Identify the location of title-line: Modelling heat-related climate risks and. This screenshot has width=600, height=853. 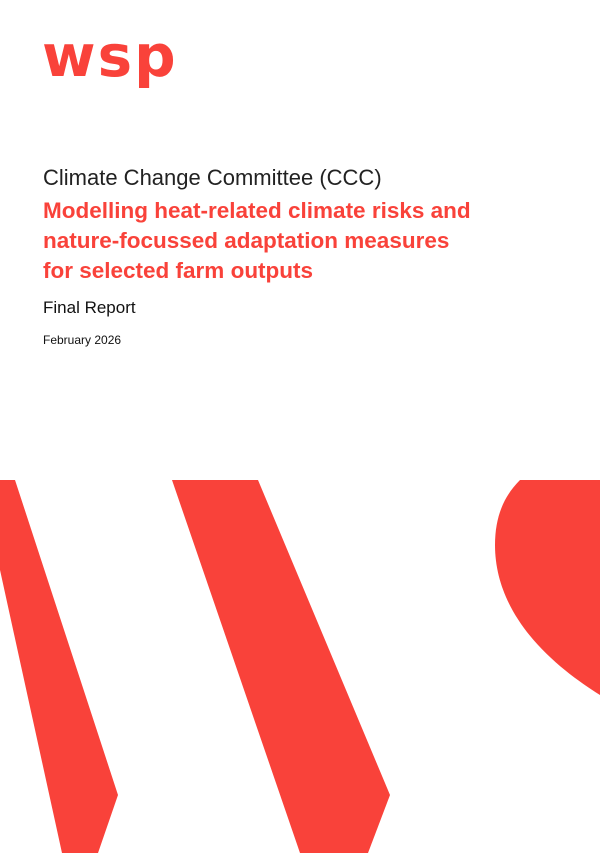
(257, 210).